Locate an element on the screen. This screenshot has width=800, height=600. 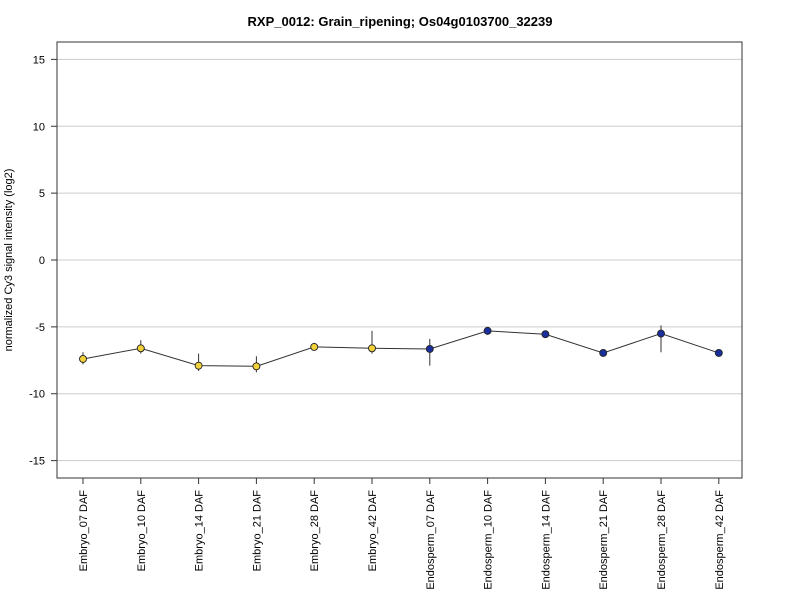
x-tick-label: Endosperm_07 DAF is located at coordinates (431, 540).